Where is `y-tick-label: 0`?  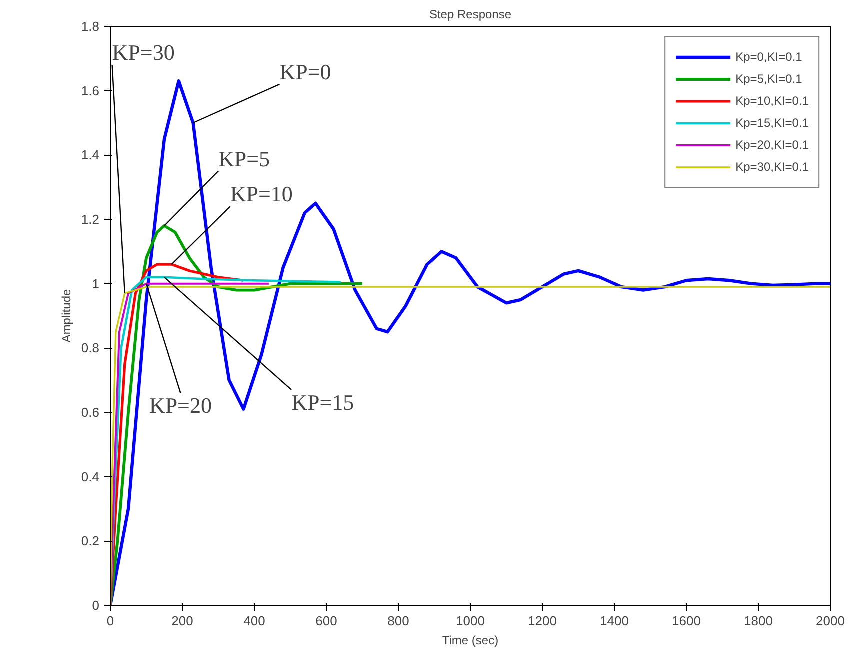
y-tick-label: 0 is located at coordinates (96, 605).